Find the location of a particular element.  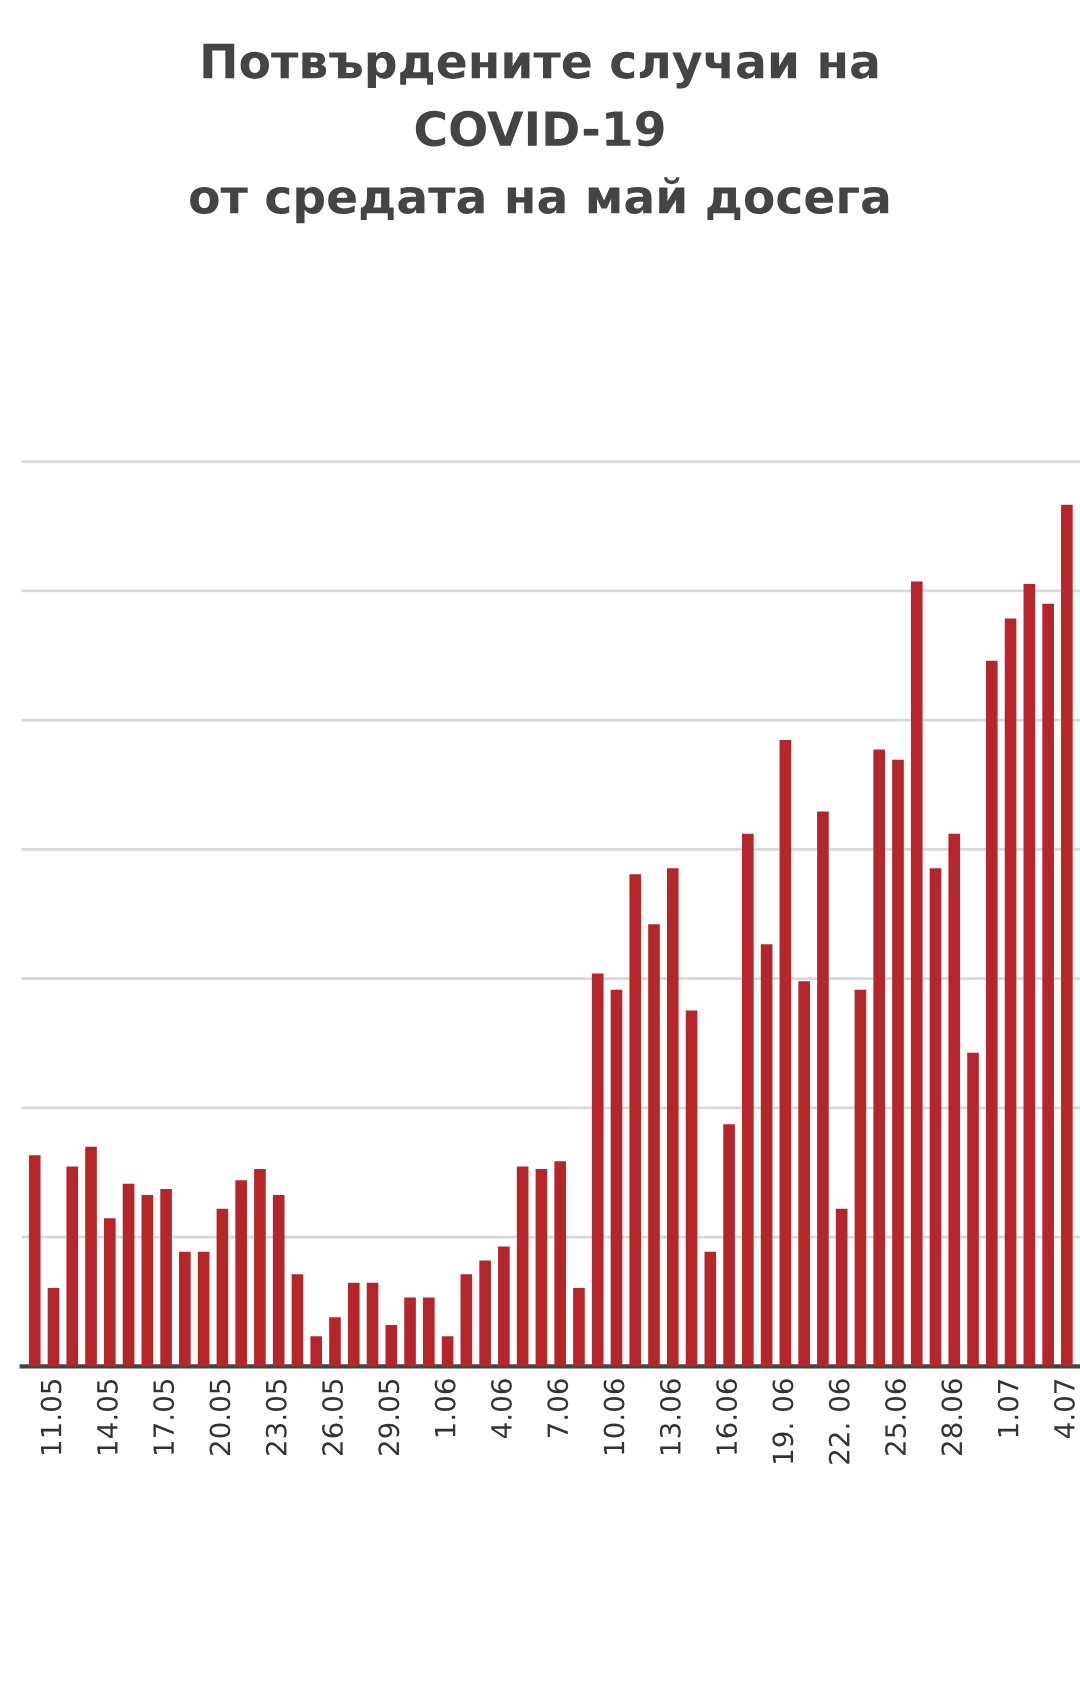

x-tick-label: 10.06 is located at coordinates (614, 1416).